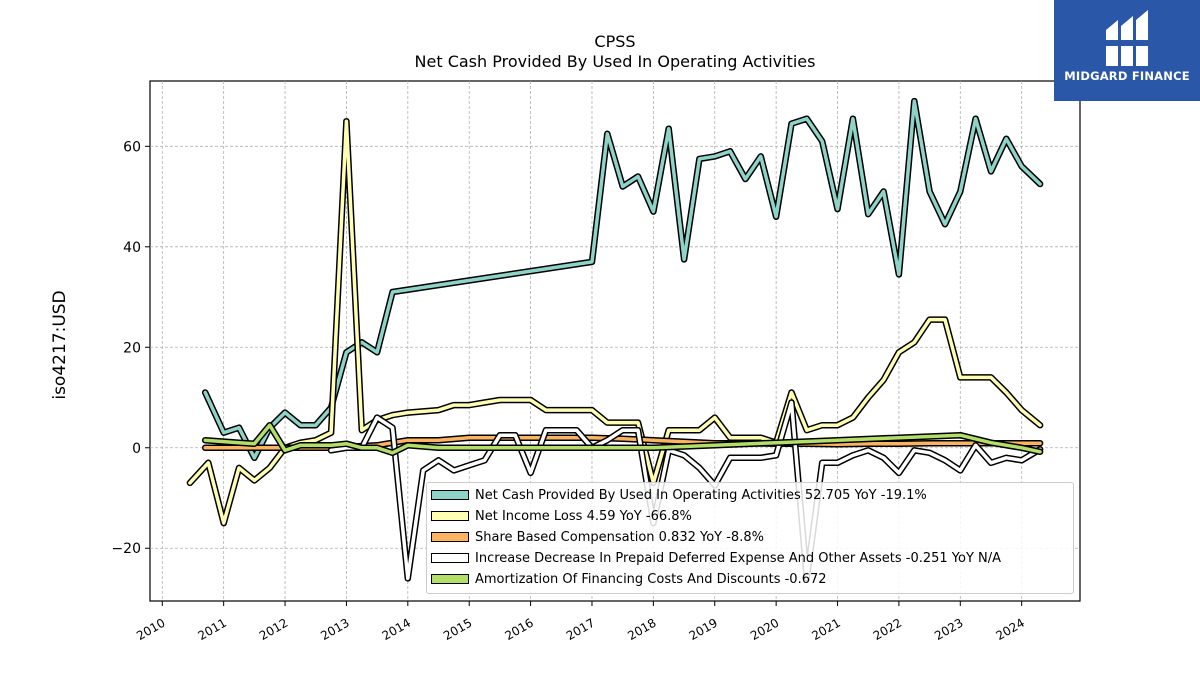  I want to click on brand-logo: MIDGARD FINANCE, so click(1127, 50).